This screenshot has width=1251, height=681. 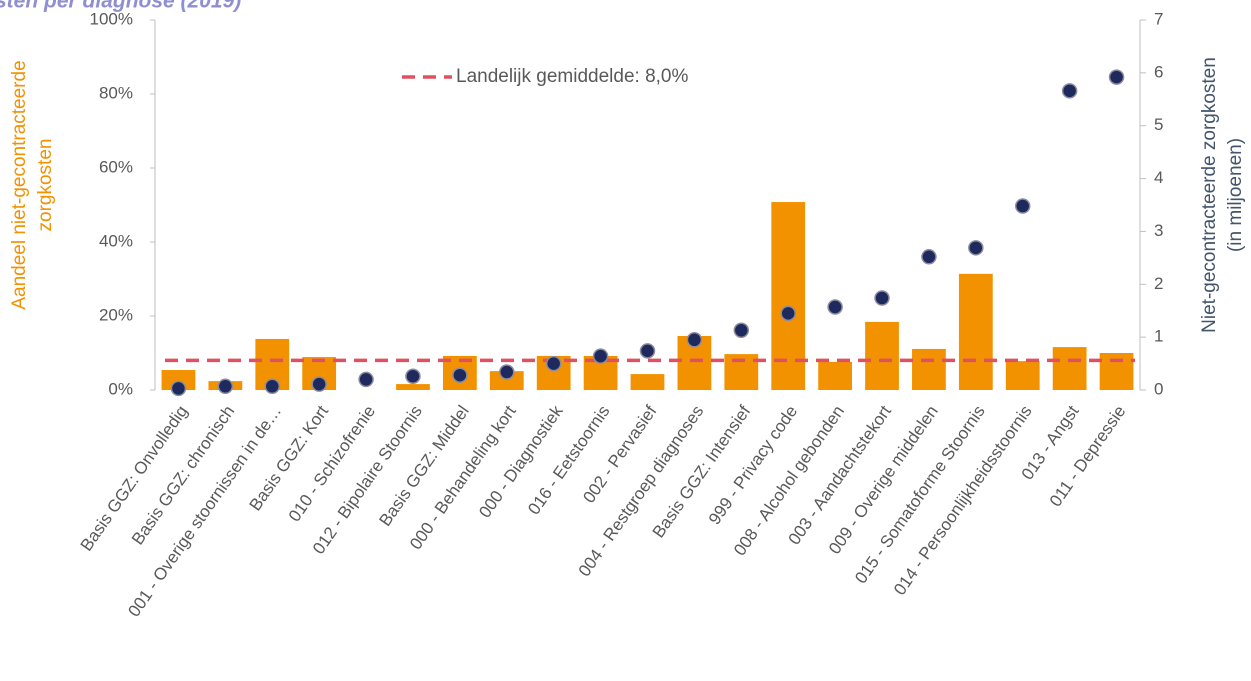 I want to click on y2-tick-label: 6, so click(x=1158, y=71).